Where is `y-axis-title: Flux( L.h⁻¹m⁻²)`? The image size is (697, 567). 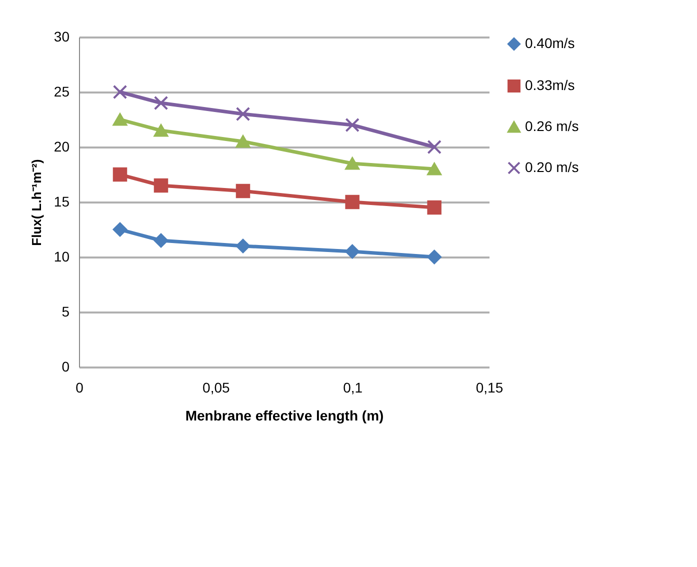 y-axis-title: Flux( L.h⁻¹m⁻²) is located at coordinates (36, 202).